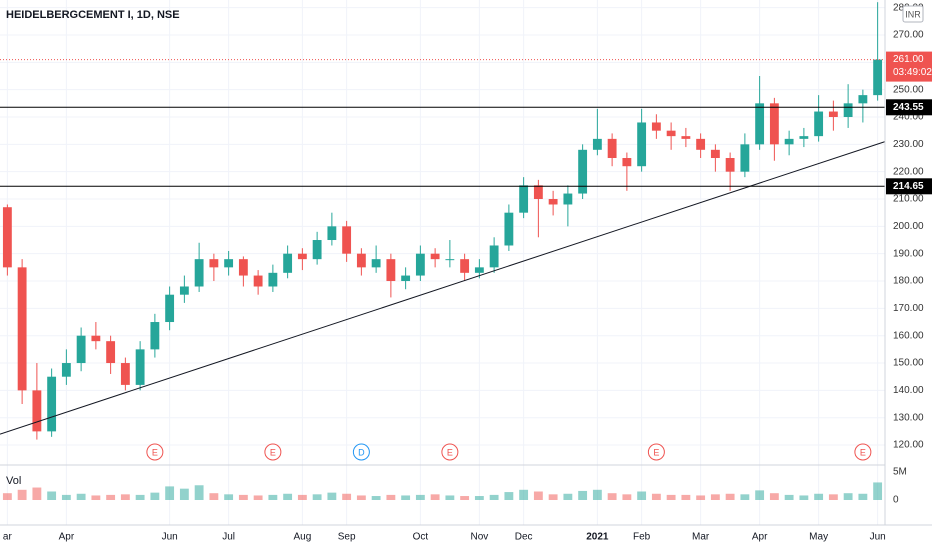 This screenshot has width=932, height=550. Describe the element at coordinates (302, 537) in the screenshot. I see `x-tick-label: Aug` at that location.